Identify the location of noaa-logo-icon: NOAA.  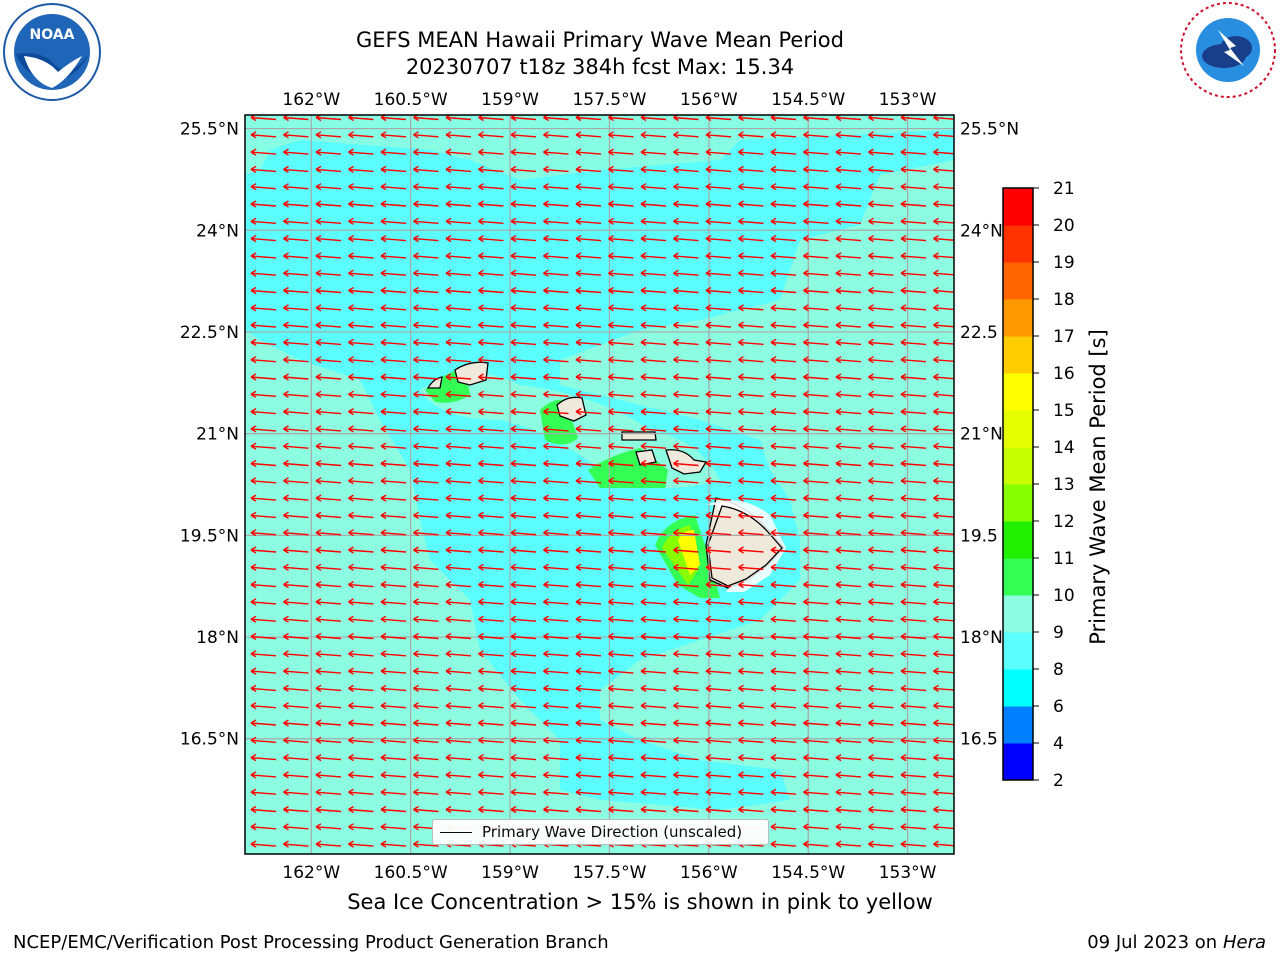
(52, 52).